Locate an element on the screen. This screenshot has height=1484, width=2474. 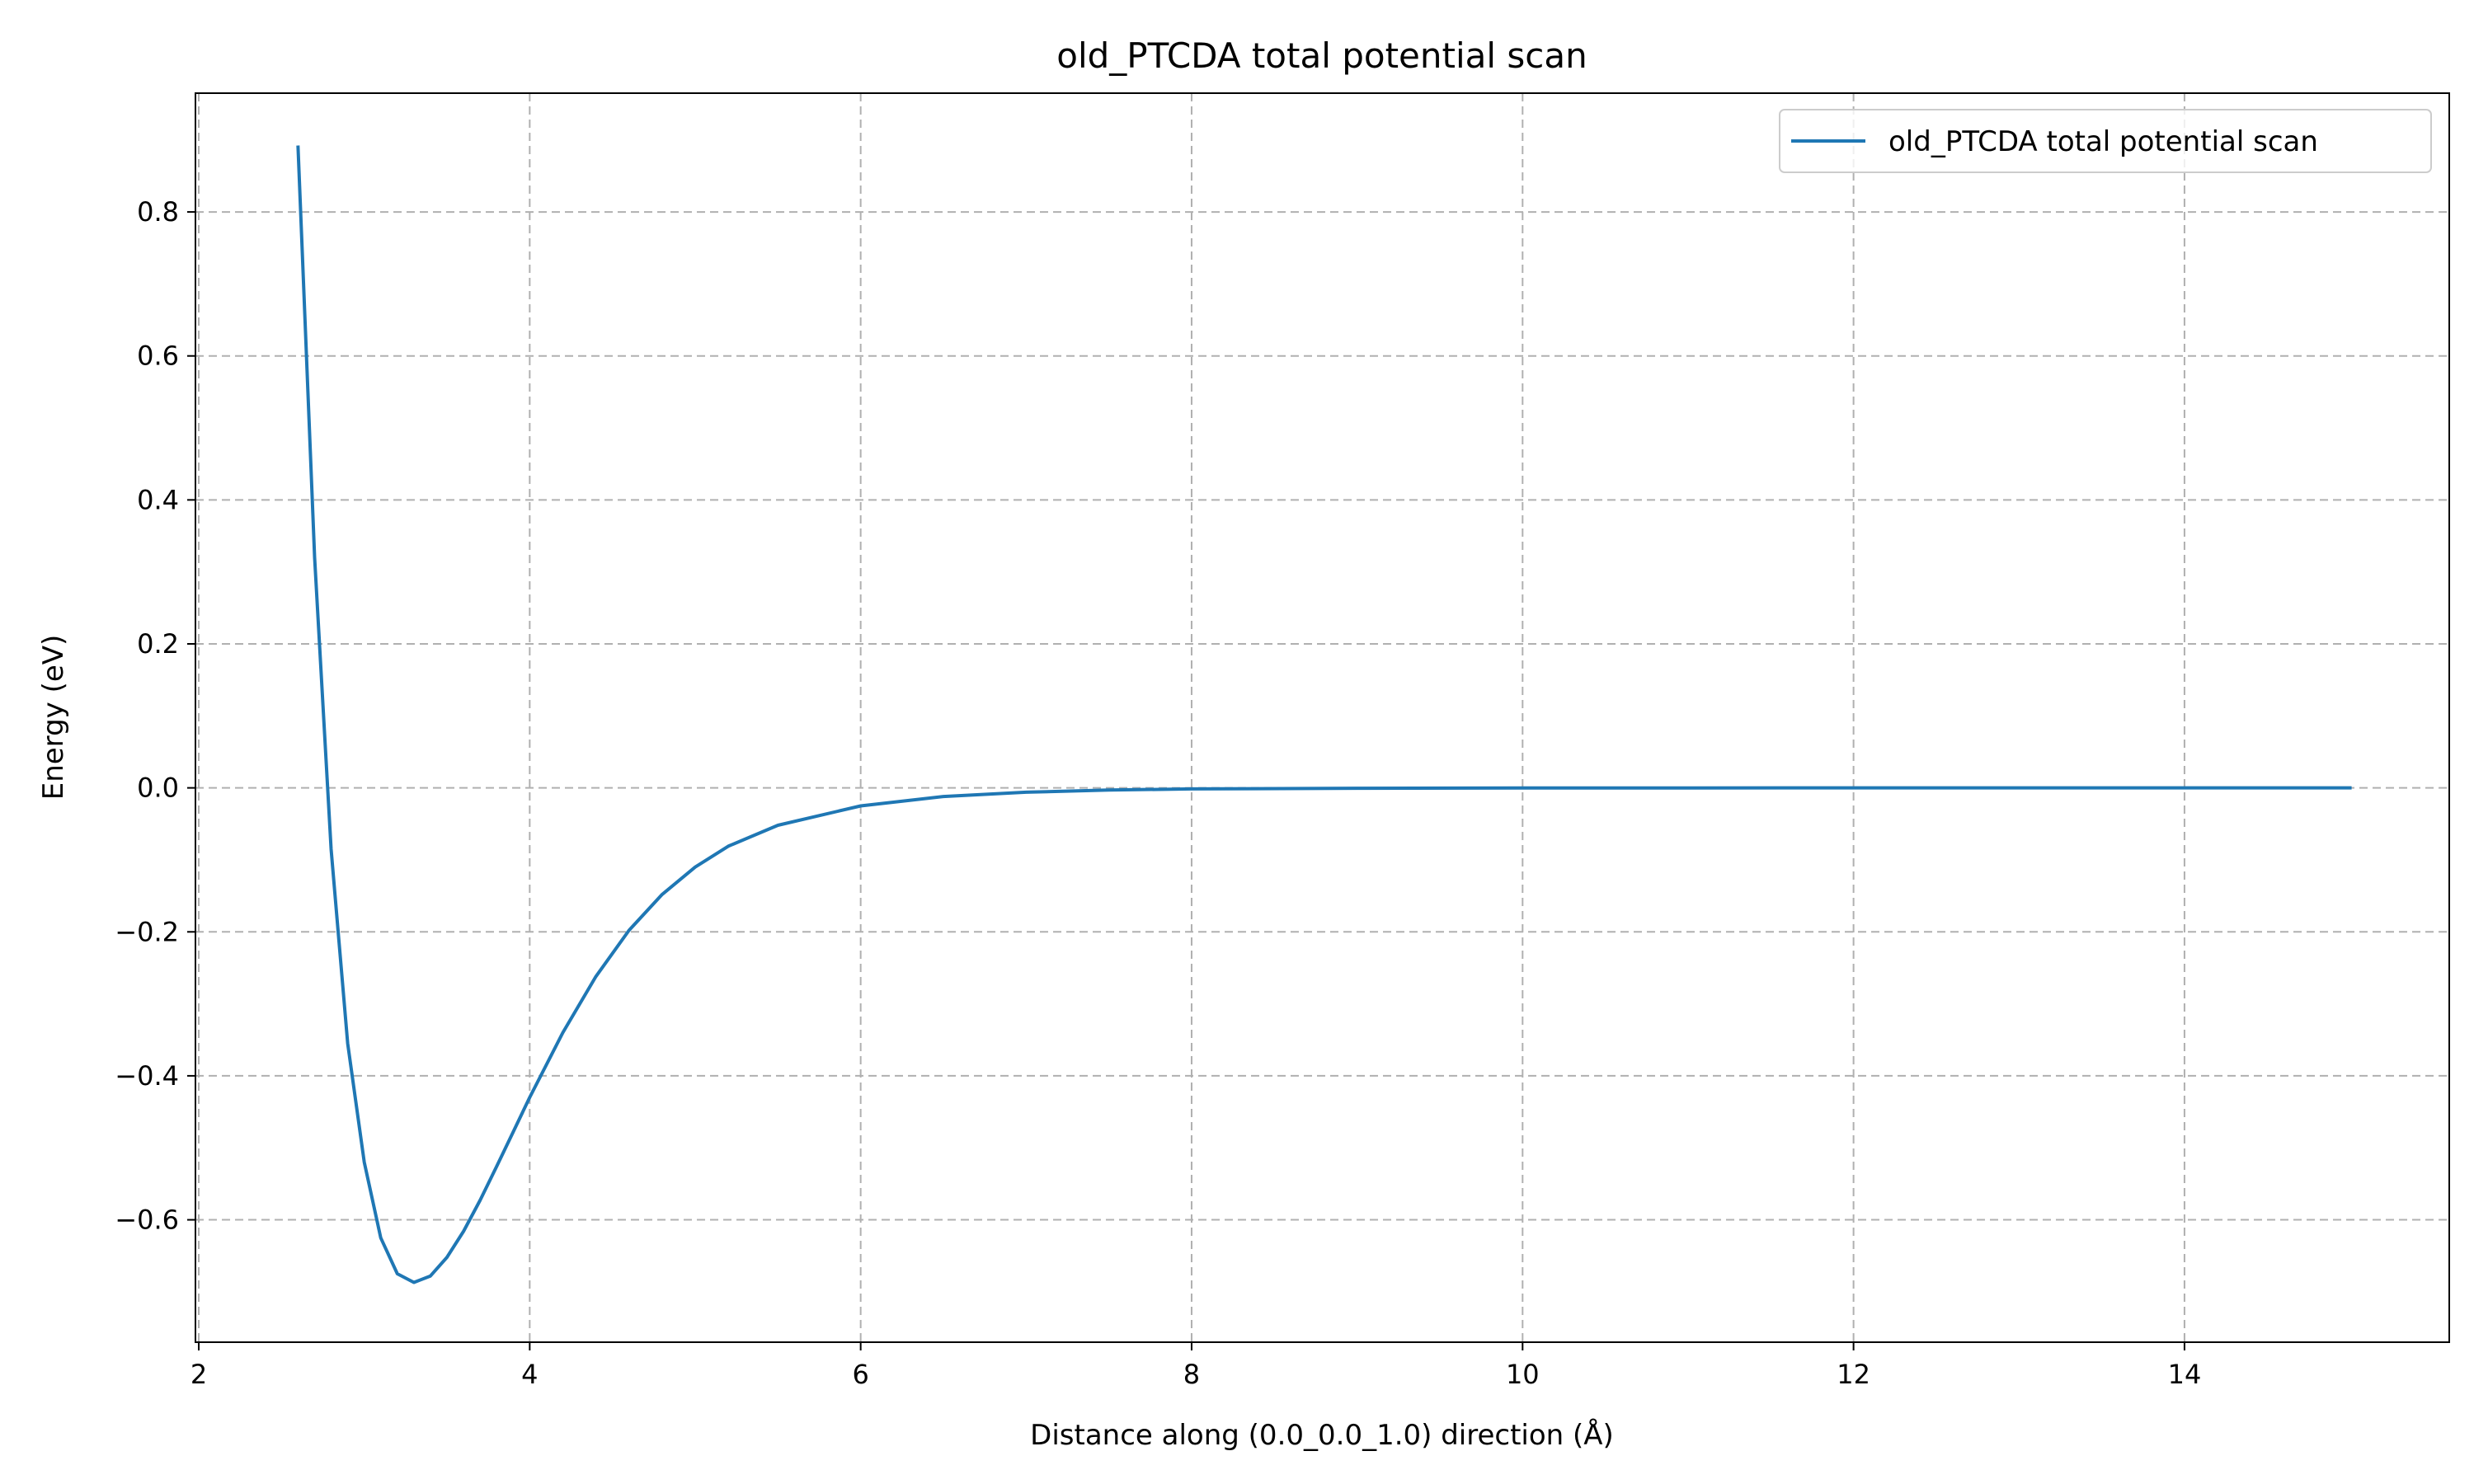
y-axis-title: Energy (eV) is located at coordinates (53, 718).